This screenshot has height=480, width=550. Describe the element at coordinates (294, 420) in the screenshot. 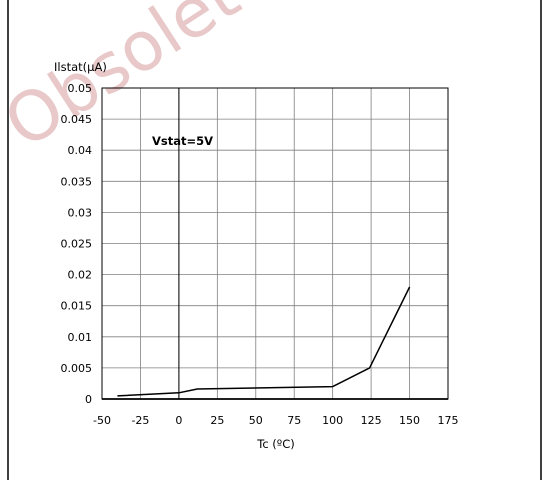

I see `x-tick-label: 75` at that location.